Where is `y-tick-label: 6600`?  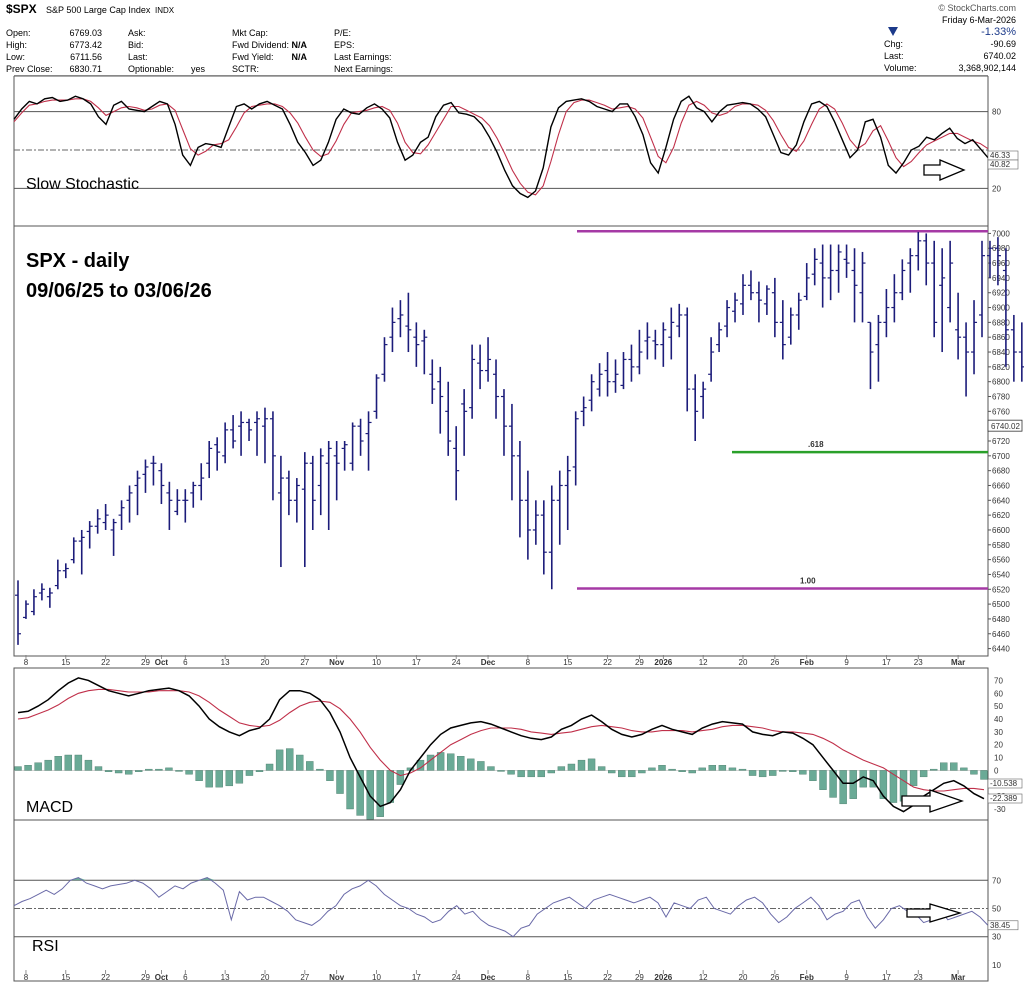 y-tick-label: 6600 is located at coordinates (1001, 530).